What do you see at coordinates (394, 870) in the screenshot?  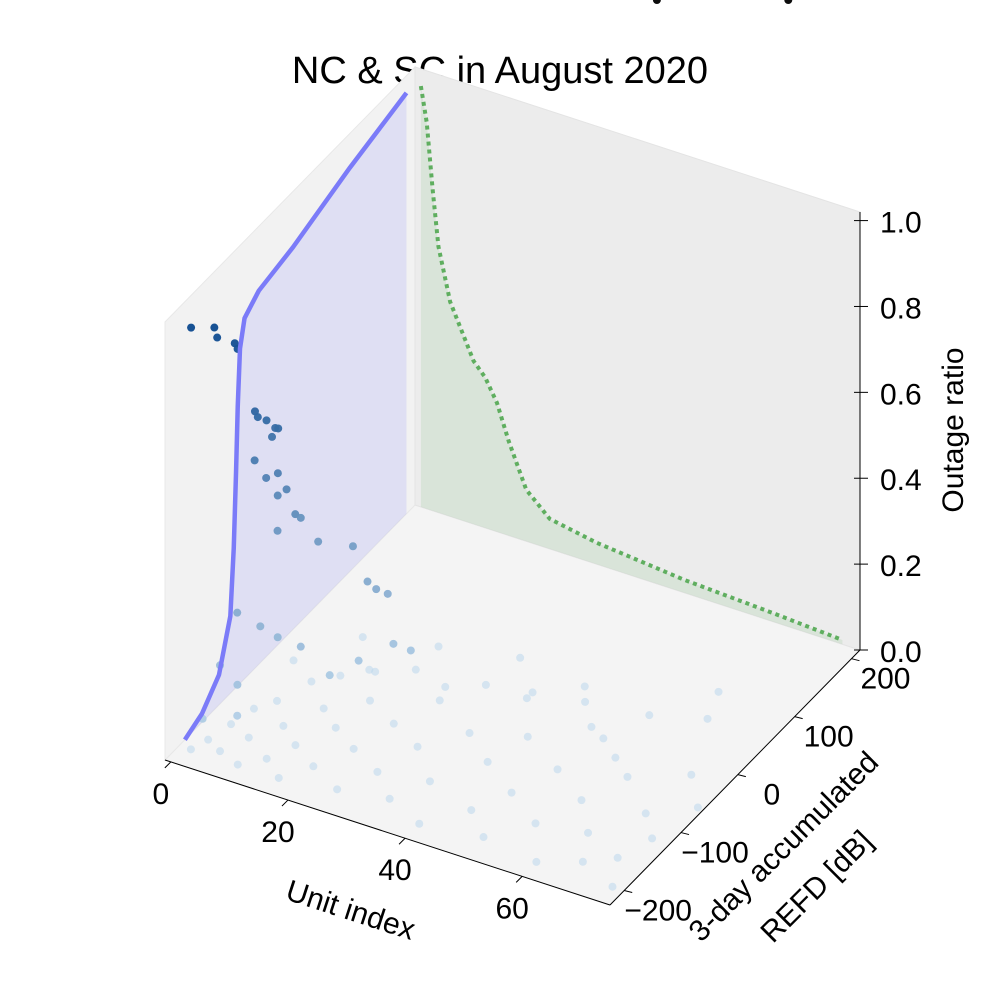 I see `x-tick-label: 40` at bounding box center [394, 870].